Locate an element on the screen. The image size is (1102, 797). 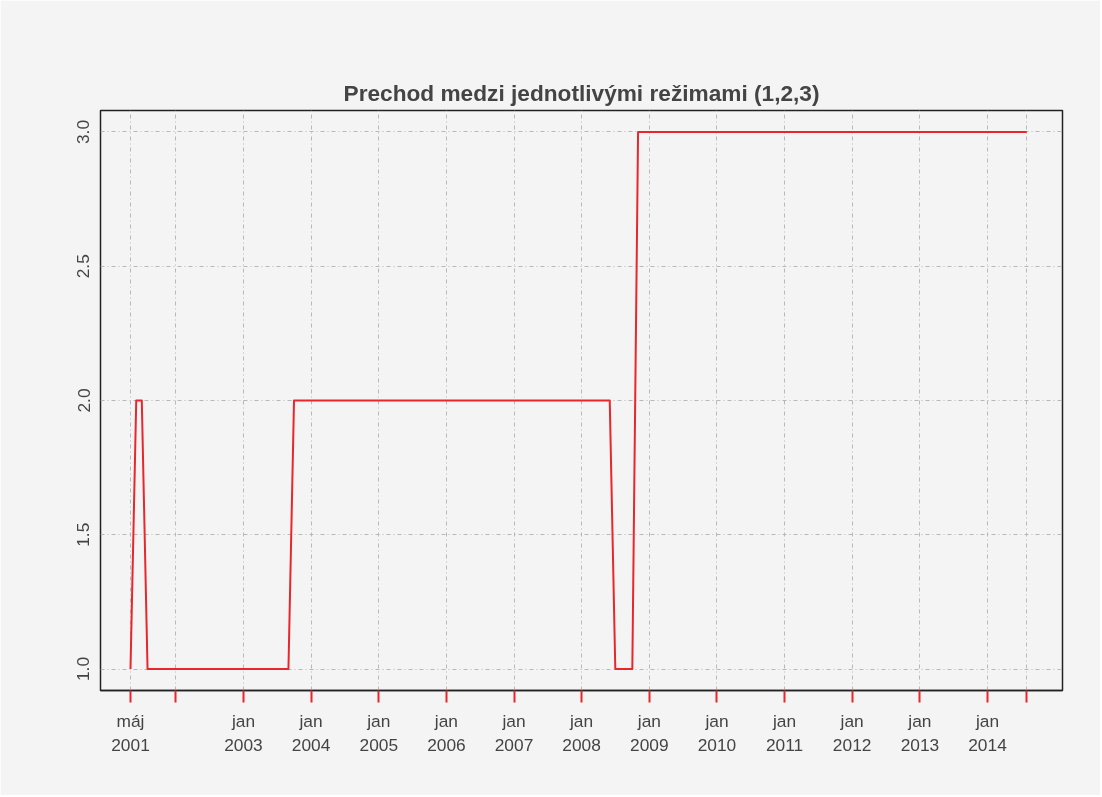
x-tick-label: jan 2009 is located at coordinates (649, 732).